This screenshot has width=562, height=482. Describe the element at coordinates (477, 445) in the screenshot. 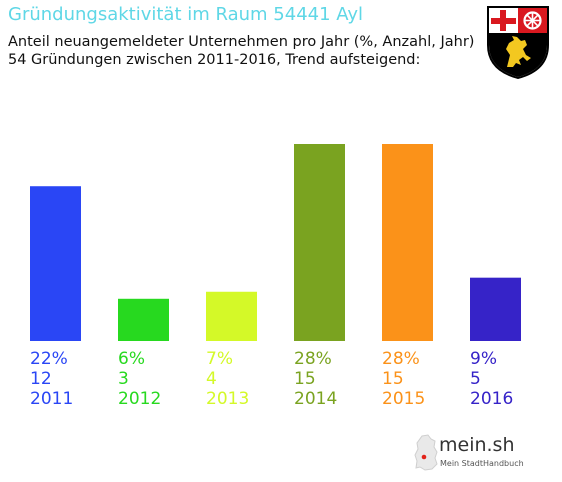

I see `logo-name: mein.sh` at that location.